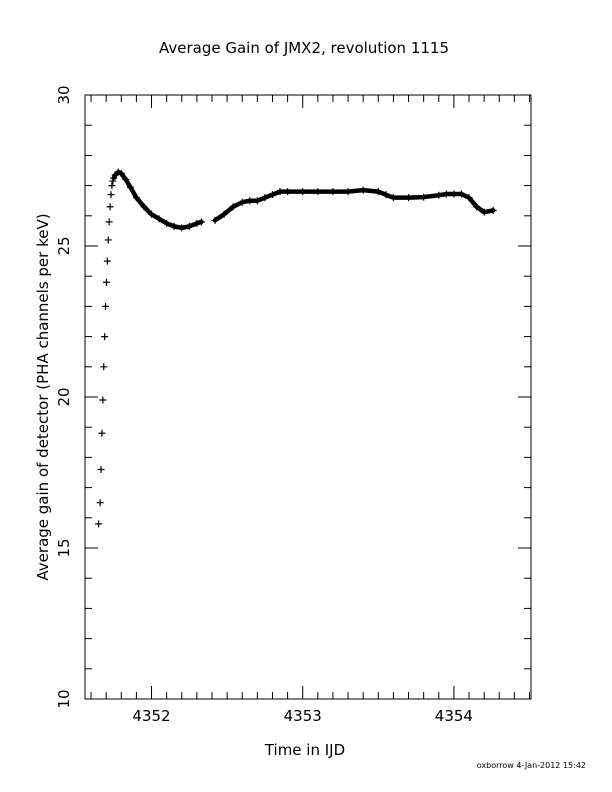 The image size is (612, 792). Describe the element at coordinates (64, 245) in the screenshot. I see `y-tick-label: 25` at that location.